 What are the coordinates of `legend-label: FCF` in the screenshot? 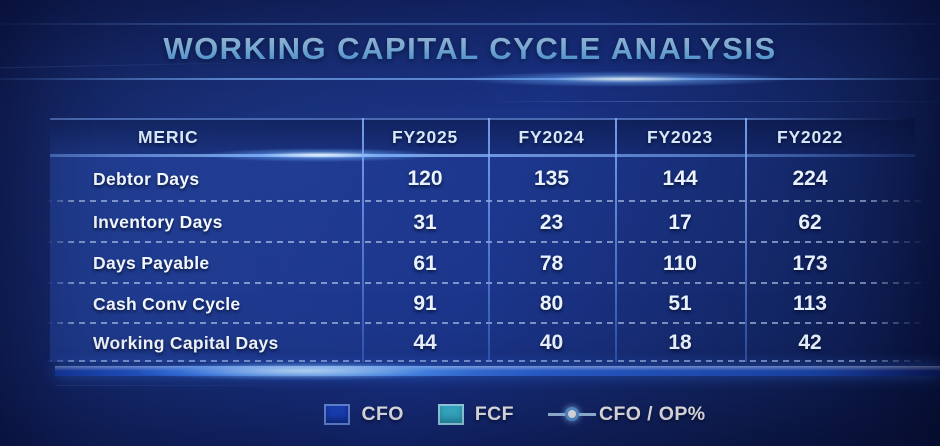 It's located at (494, 413).